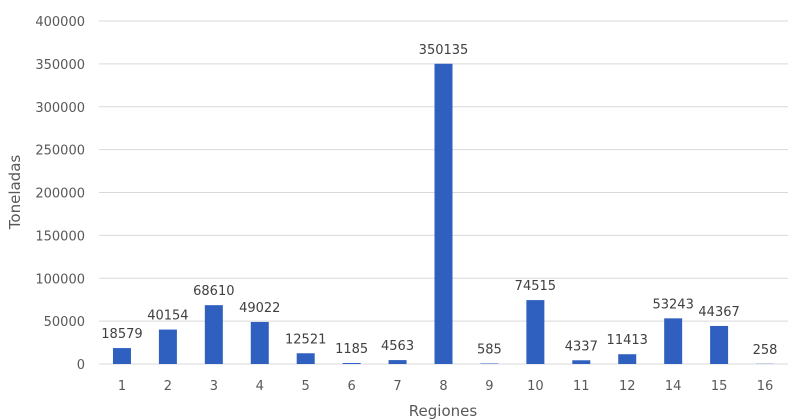  I want to click on x-tick-label: 4, so click(260, 386).